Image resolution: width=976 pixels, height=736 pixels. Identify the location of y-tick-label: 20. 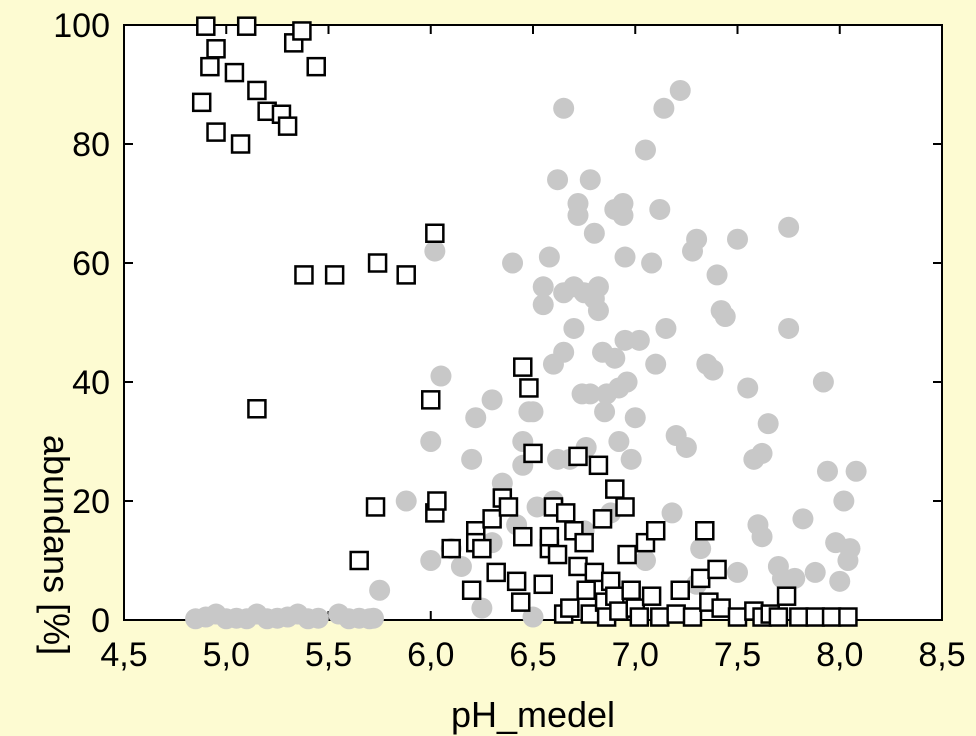
(91, 502).